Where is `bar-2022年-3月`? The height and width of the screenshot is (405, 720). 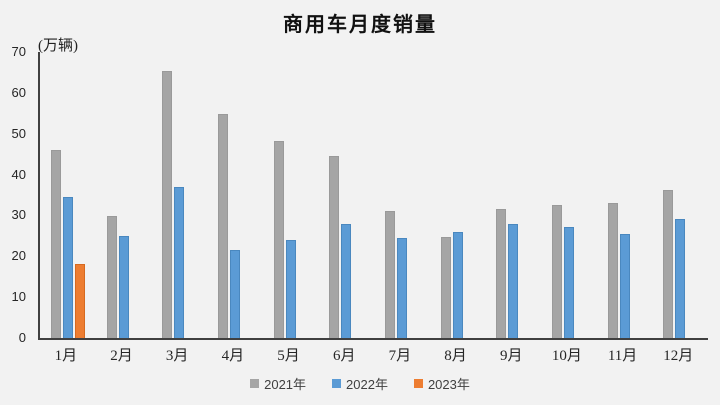
bar-2022年-3月 is located at coordinates (179, 262).